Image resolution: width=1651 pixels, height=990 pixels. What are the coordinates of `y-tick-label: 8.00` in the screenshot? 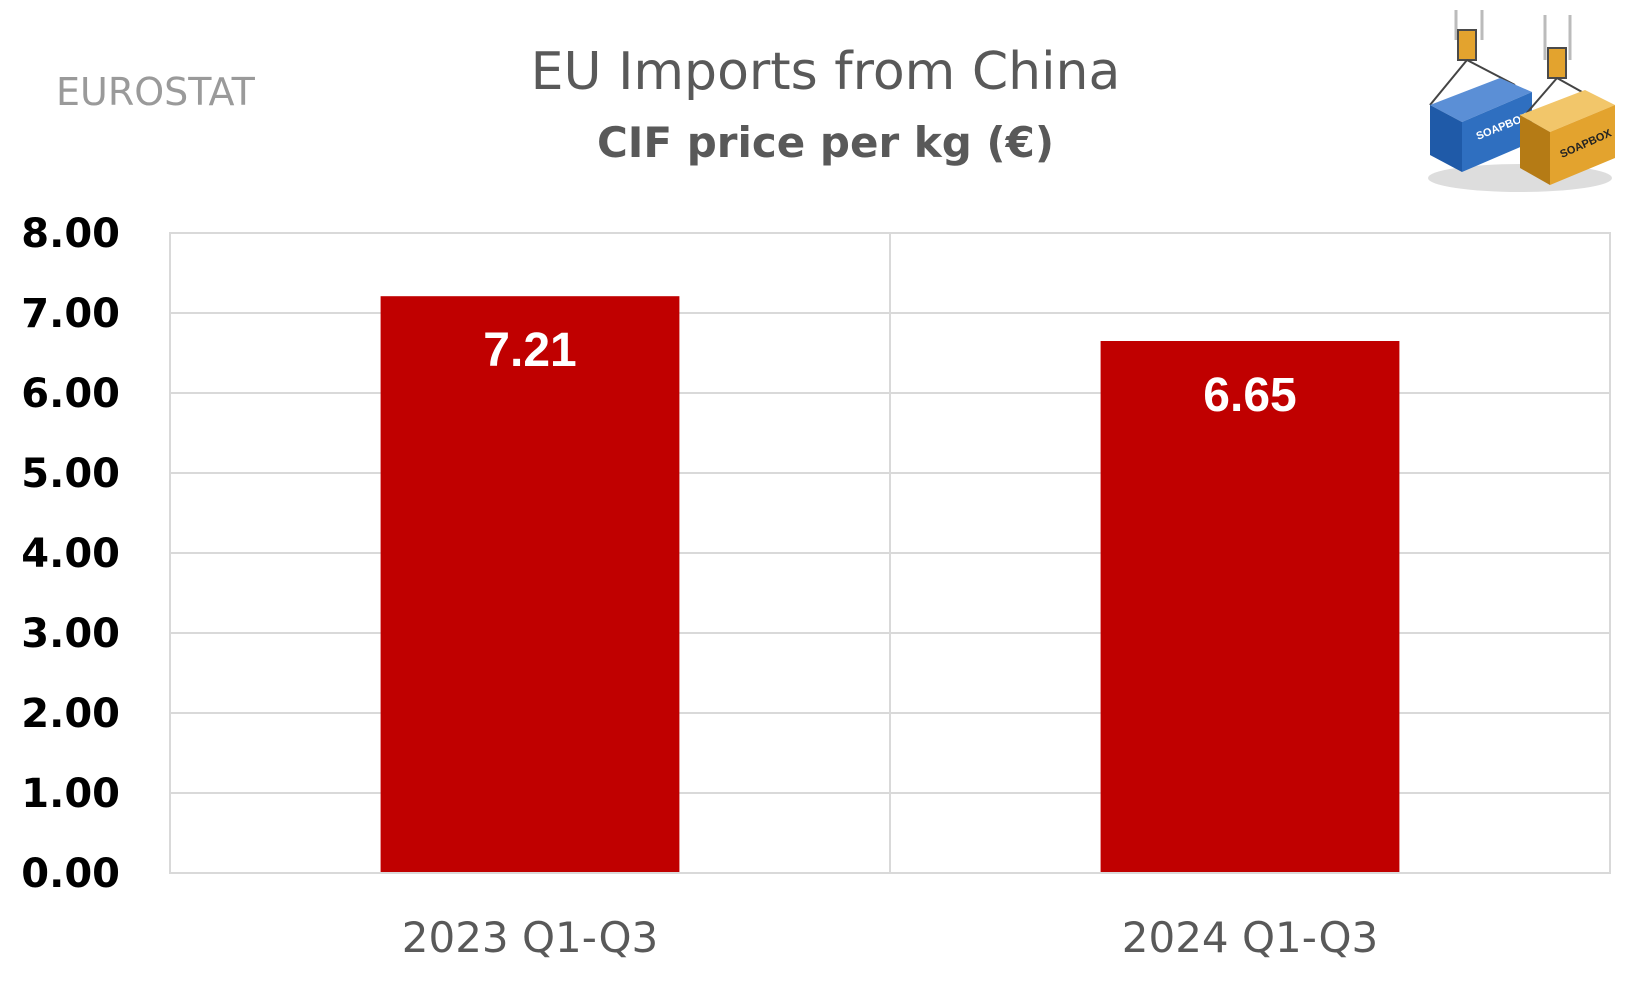 It's located at (70, 234).